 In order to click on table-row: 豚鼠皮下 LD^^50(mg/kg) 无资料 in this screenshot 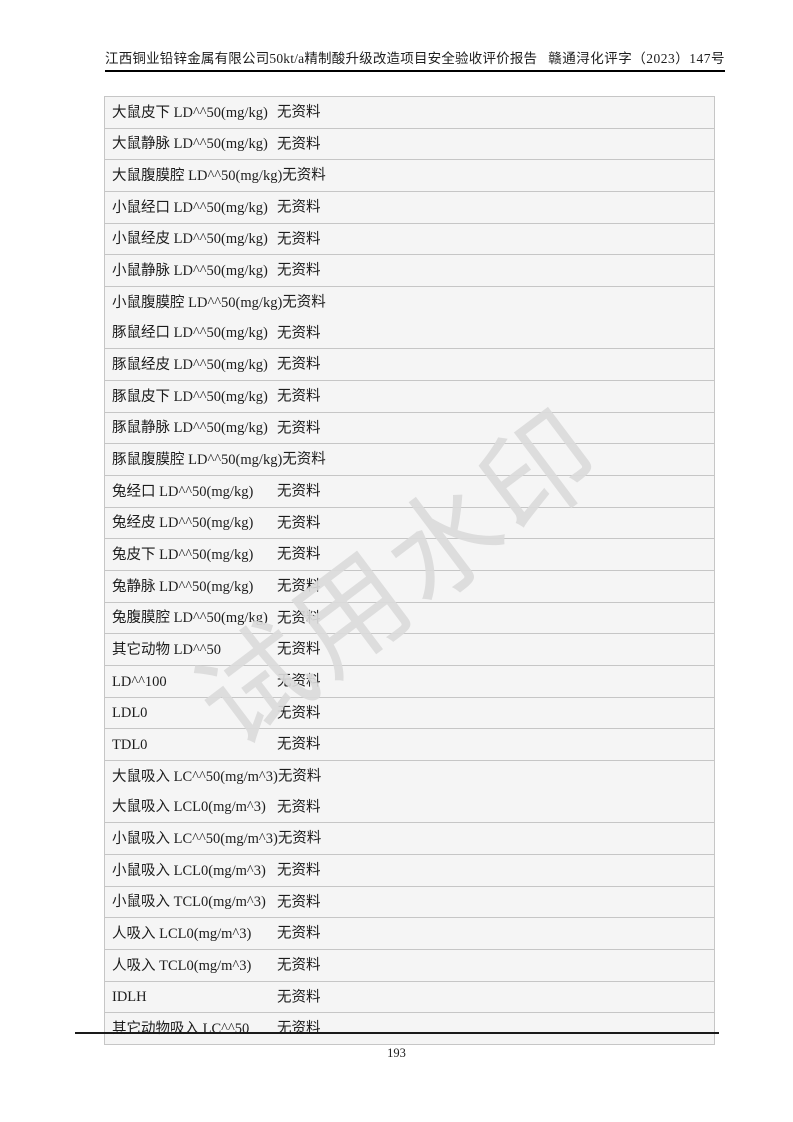, I will do `click(409, 396)`.